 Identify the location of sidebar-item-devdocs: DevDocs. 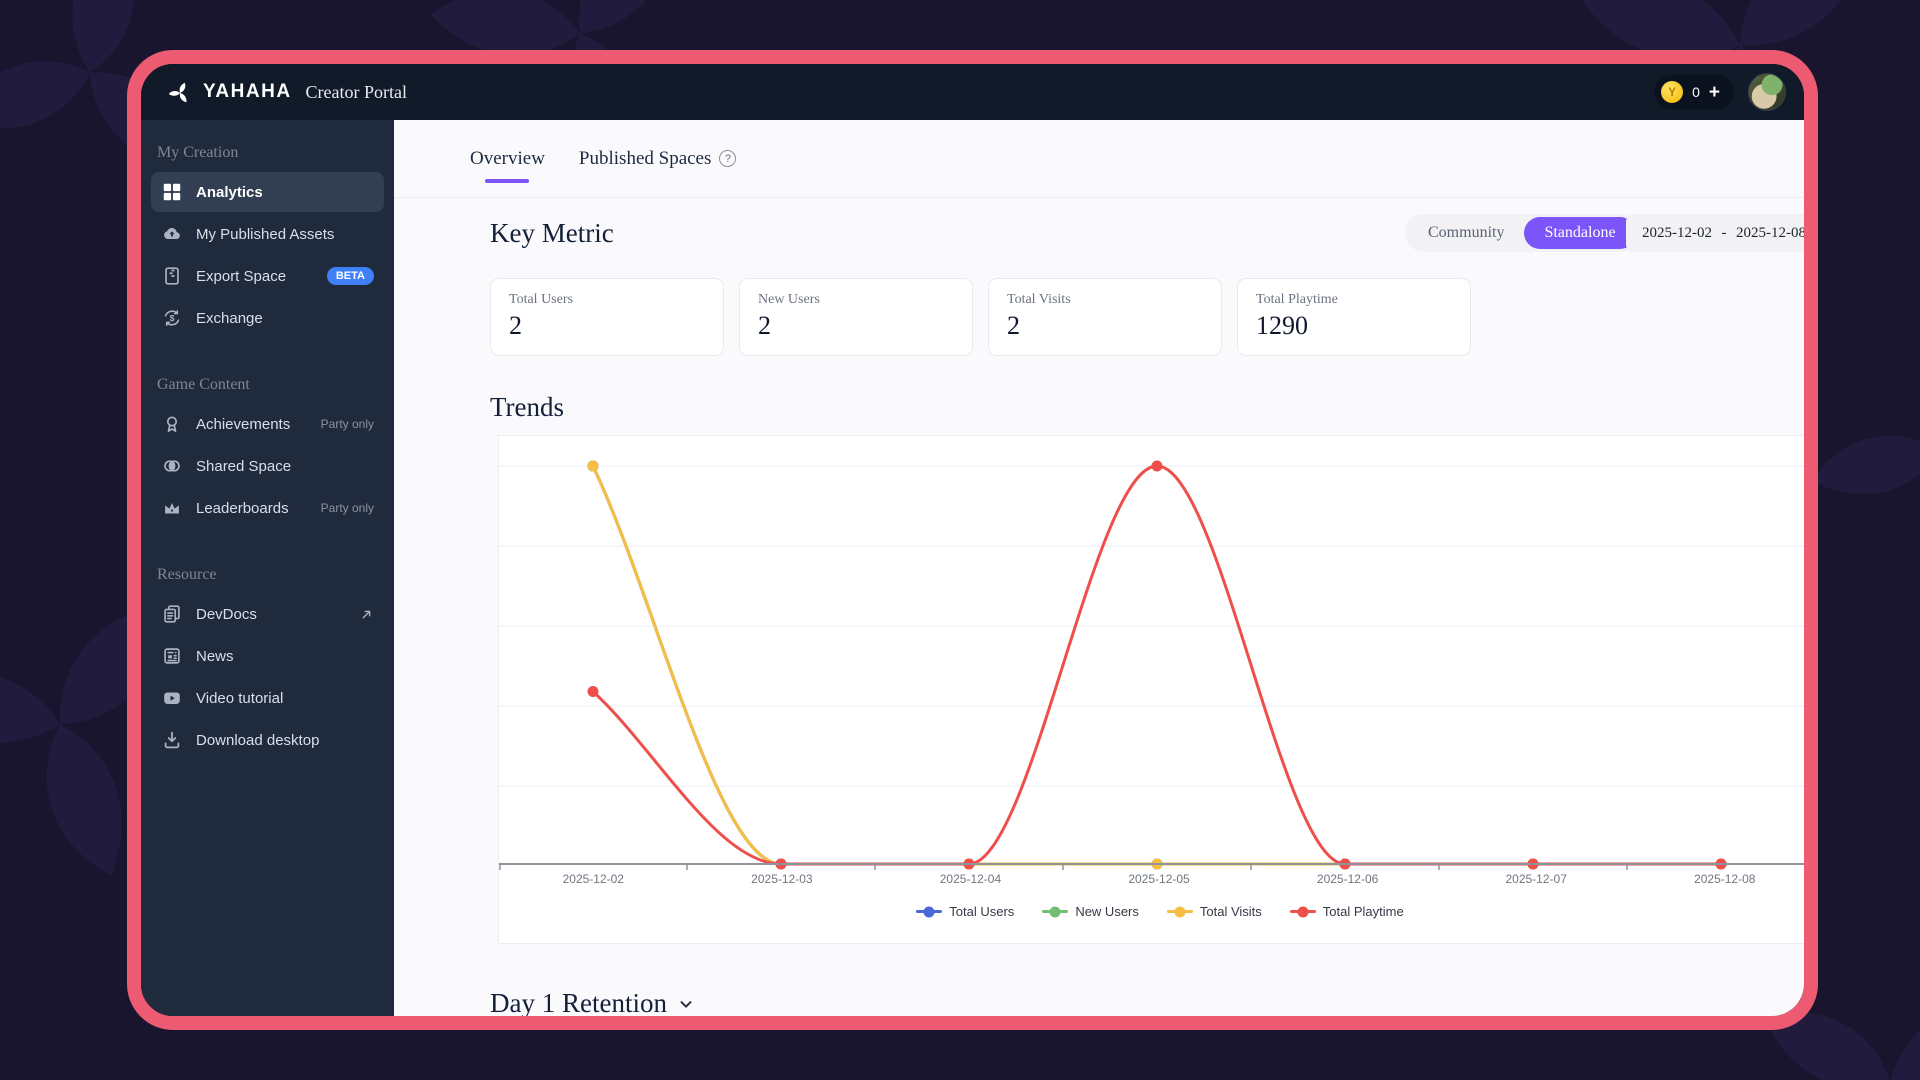
(267, 614).